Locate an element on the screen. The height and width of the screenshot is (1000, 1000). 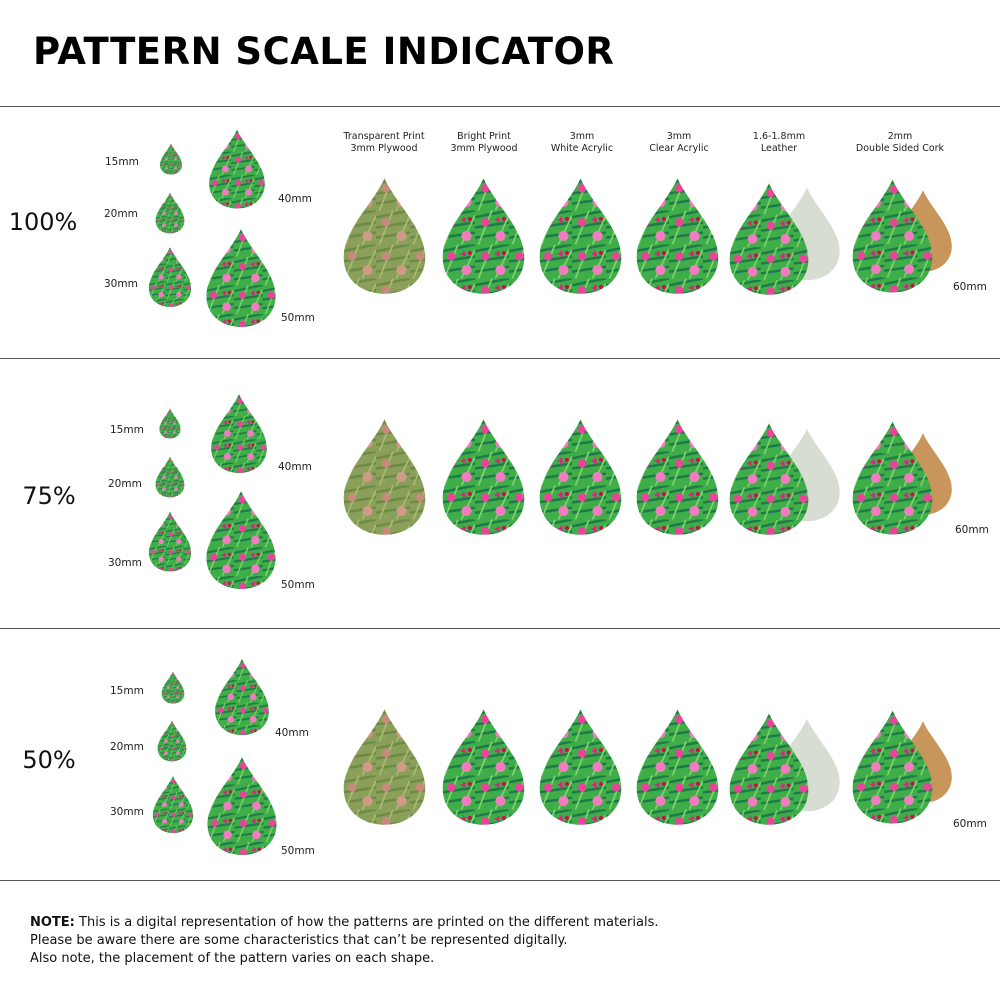
material-header-transparent-plywood: Transparent Print 3mm Plywood is located at coordinates (384, 142).